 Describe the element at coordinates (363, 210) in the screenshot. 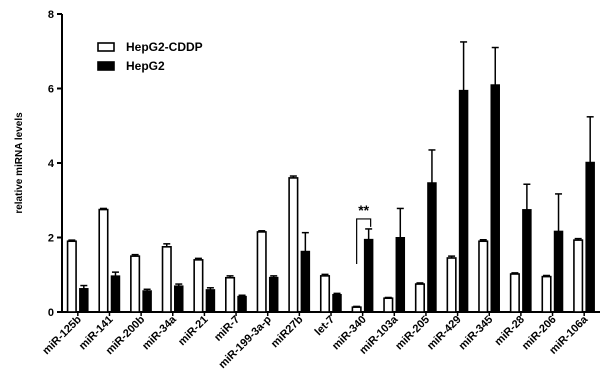

I see `significance-marker: **` at that location.